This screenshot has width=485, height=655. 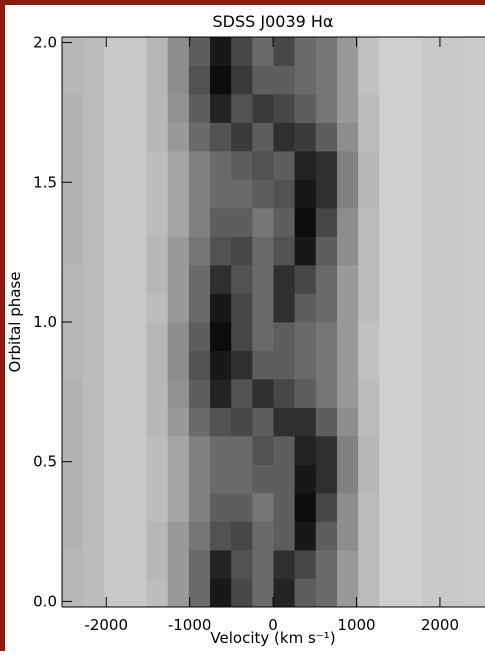 I want to click on x-tick-label: 1000, so click(x=356, y=625).